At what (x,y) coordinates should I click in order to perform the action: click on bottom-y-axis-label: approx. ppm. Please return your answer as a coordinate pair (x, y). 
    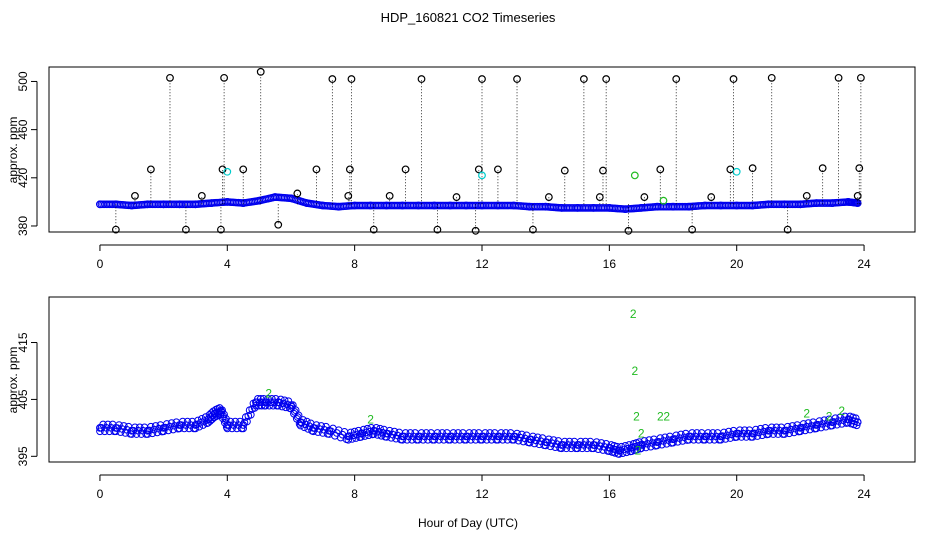
    Looking at the image, I should click on (13, 380).